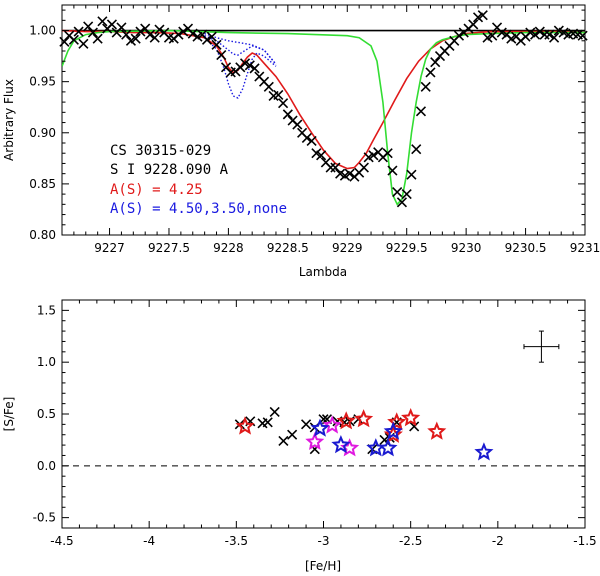  What do you see at coordinates (42, 184) in the screenshot?
I see `top-y-tick-label: 0.85` at bounding box center [42, 184].